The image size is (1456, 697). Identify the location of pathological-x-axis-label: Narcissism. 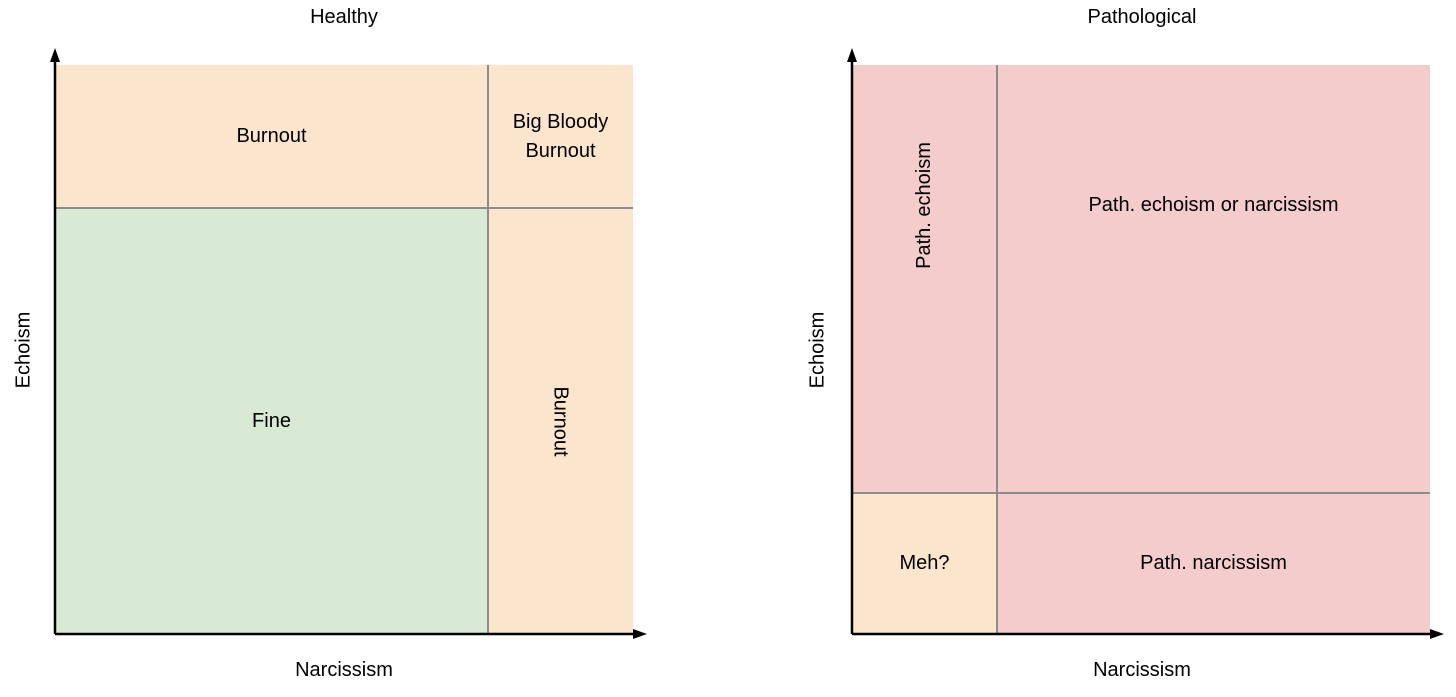
(1142, 670).